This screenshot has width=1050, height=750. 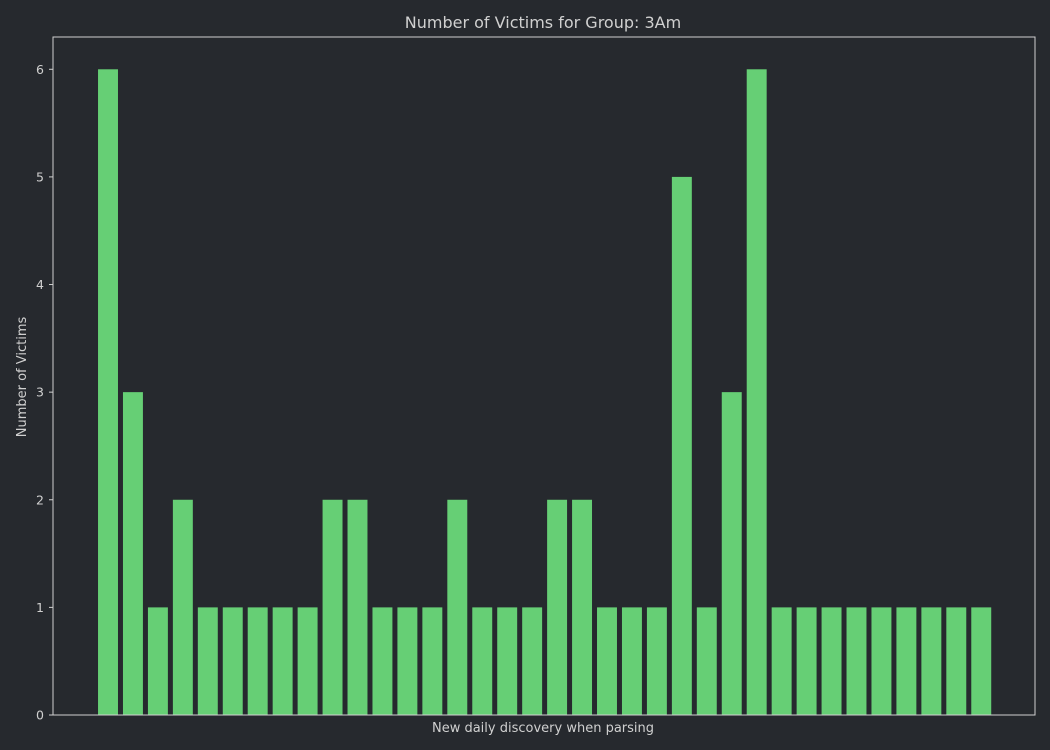 I want to click on y-tick-label: 1, so click(x=40, y=607).